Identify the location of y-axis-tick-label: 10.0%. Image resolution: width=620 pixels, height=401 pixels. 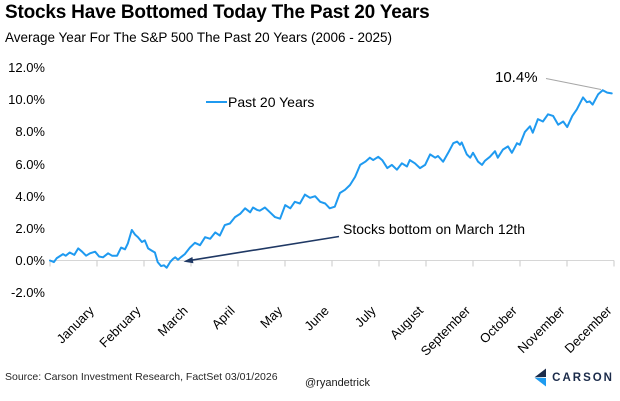
(26, 100).